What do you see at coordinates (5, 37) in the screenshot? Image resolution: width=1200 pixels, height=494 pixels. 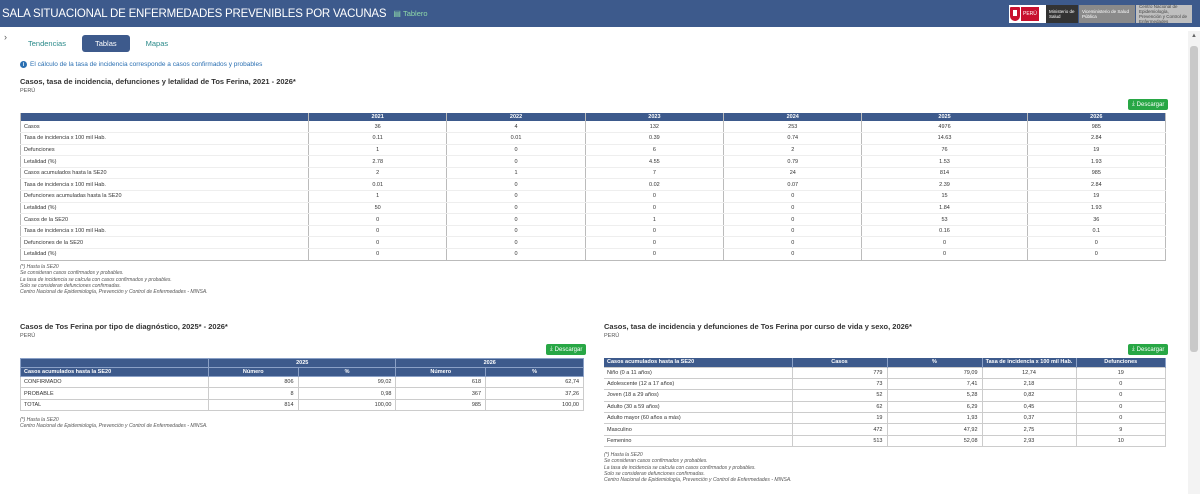 I see `sidebar-toggle-chevron-icon: ›` at bounding box center [5, 37].